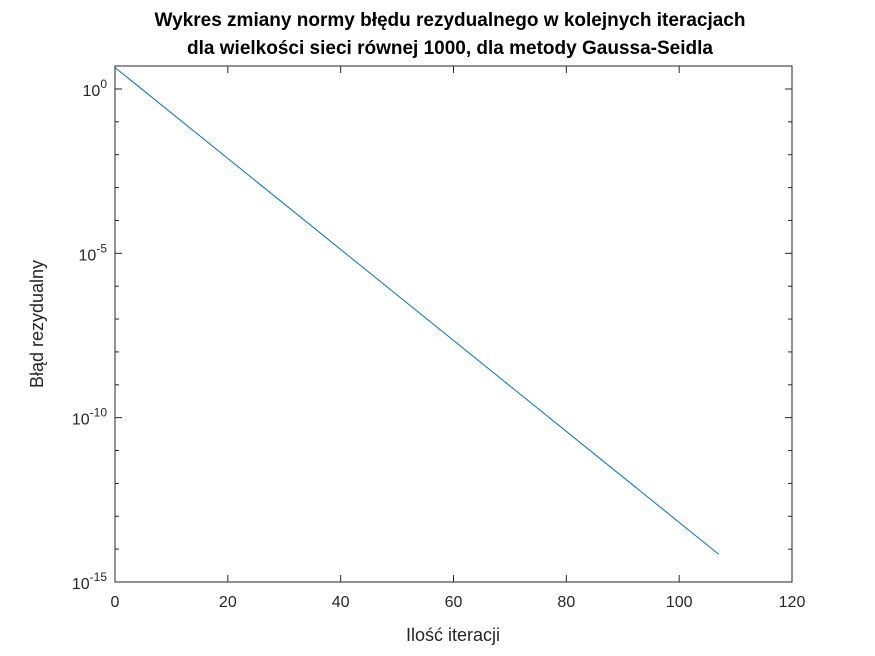  I want to click on x-tick-label: 40, so click(341, 602).